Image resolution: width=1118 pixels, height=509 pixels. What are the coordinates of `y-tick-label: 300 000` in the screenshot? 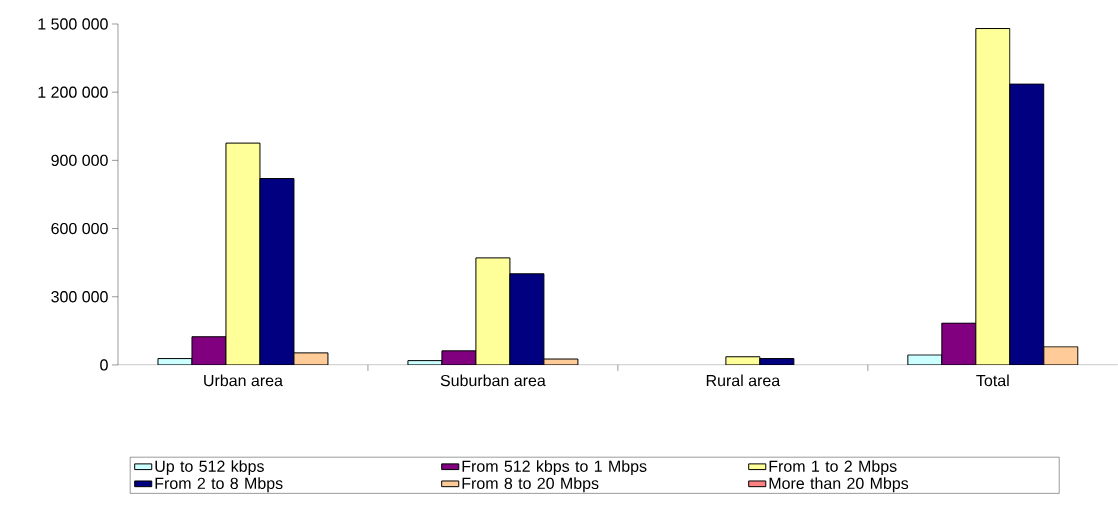 It's located at (79, 297).